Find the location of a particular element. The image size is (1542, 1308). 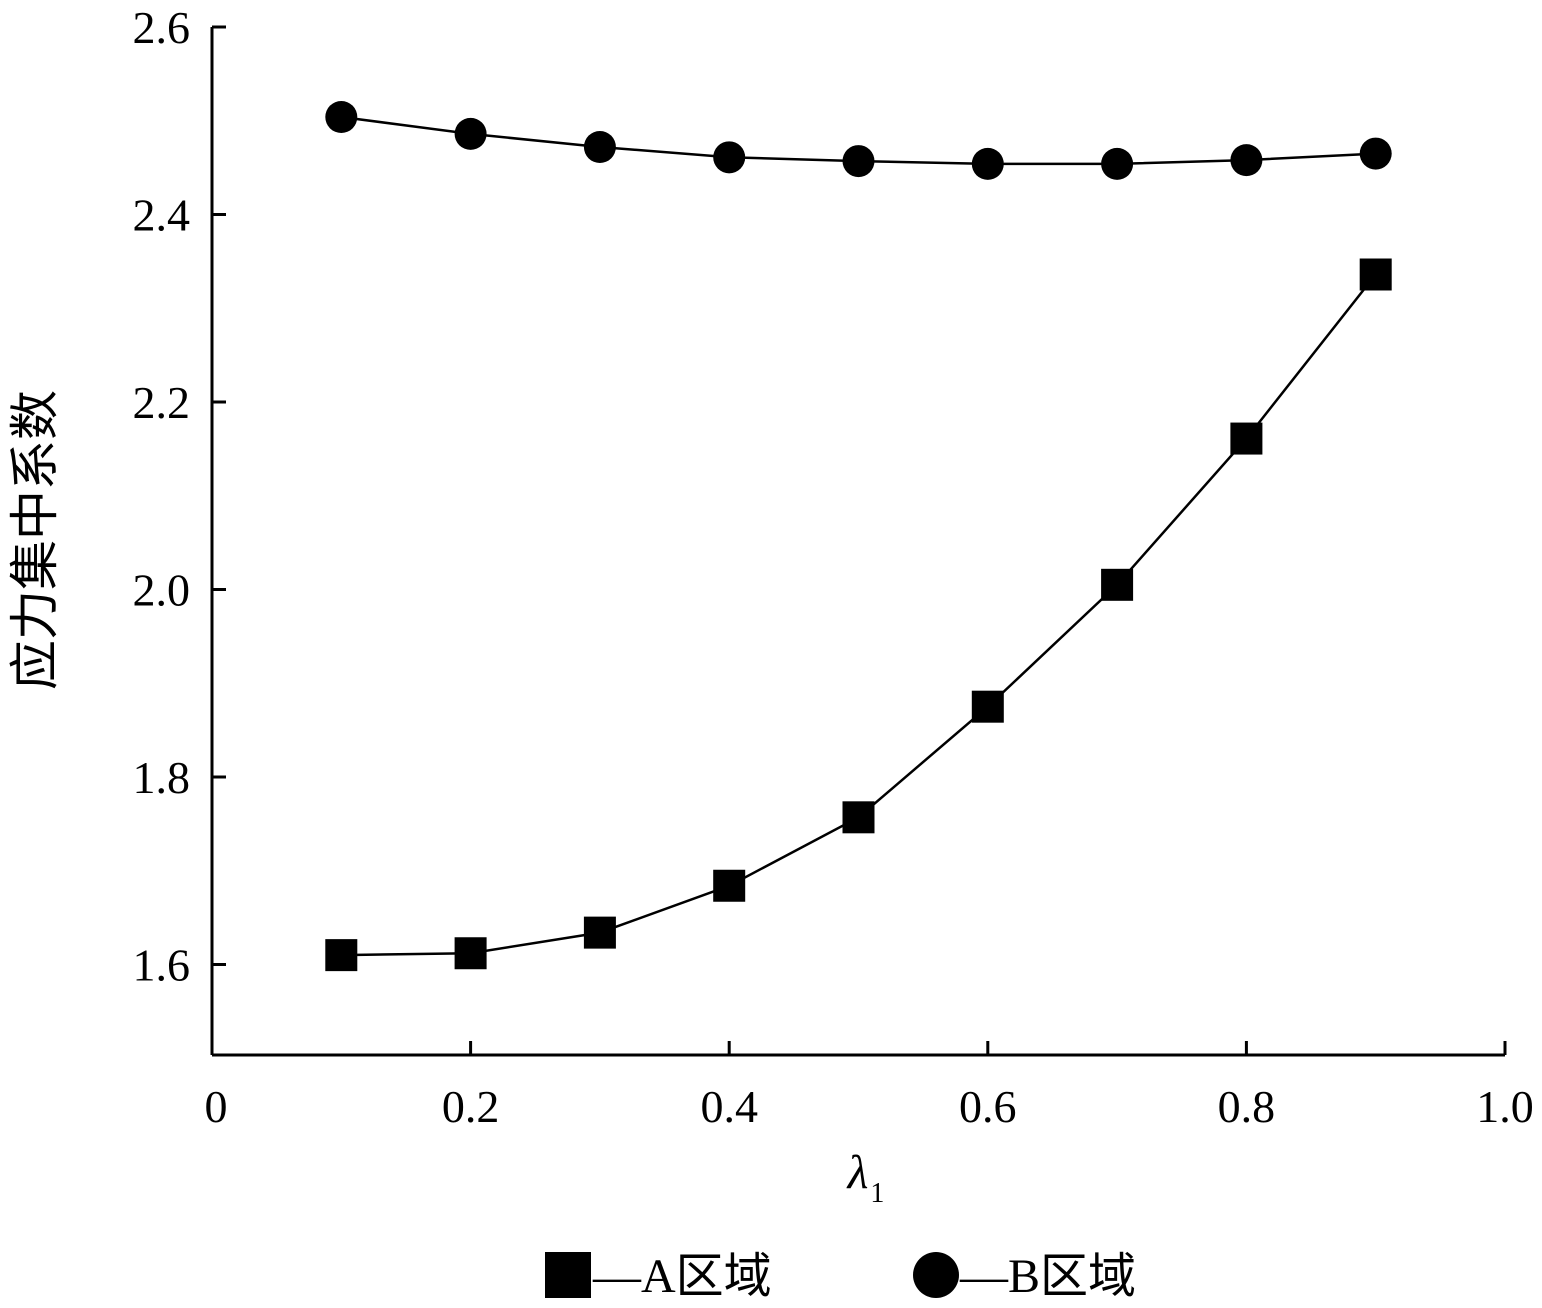

legend-marker-circle is located at coordinates (936, 1275).